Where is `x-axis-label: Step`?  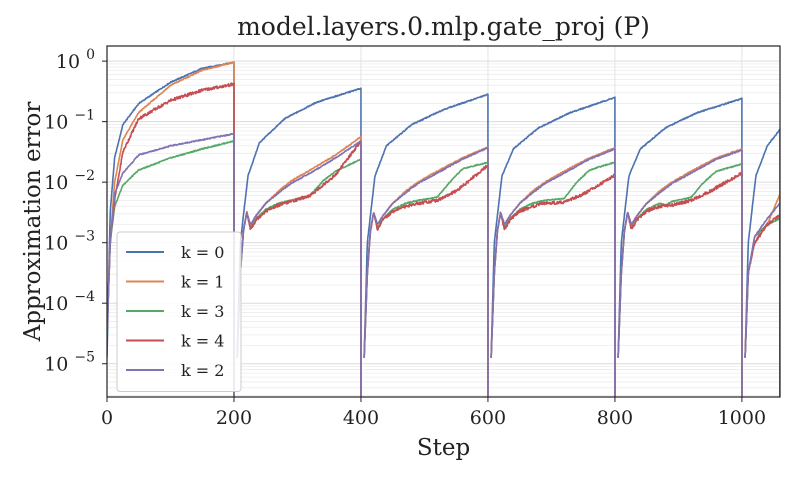 x-axis-label: Step is located at coordinates (443, 448).